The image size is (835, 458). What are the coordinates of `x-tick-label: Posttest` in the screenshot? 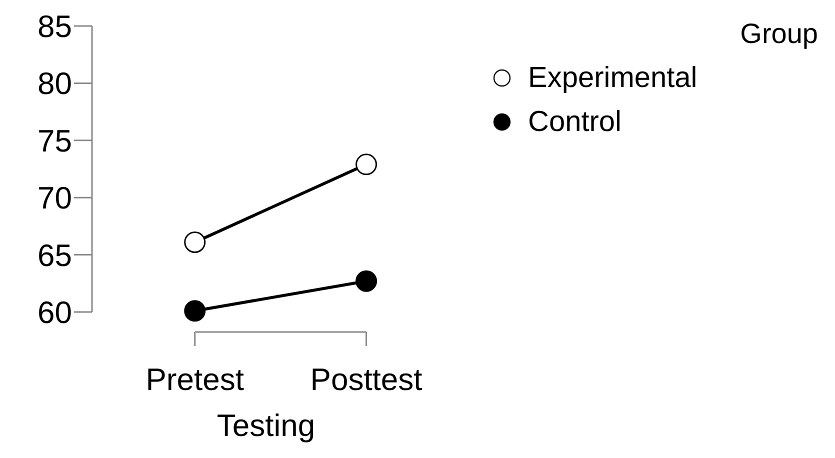 It's located at (366, 379).